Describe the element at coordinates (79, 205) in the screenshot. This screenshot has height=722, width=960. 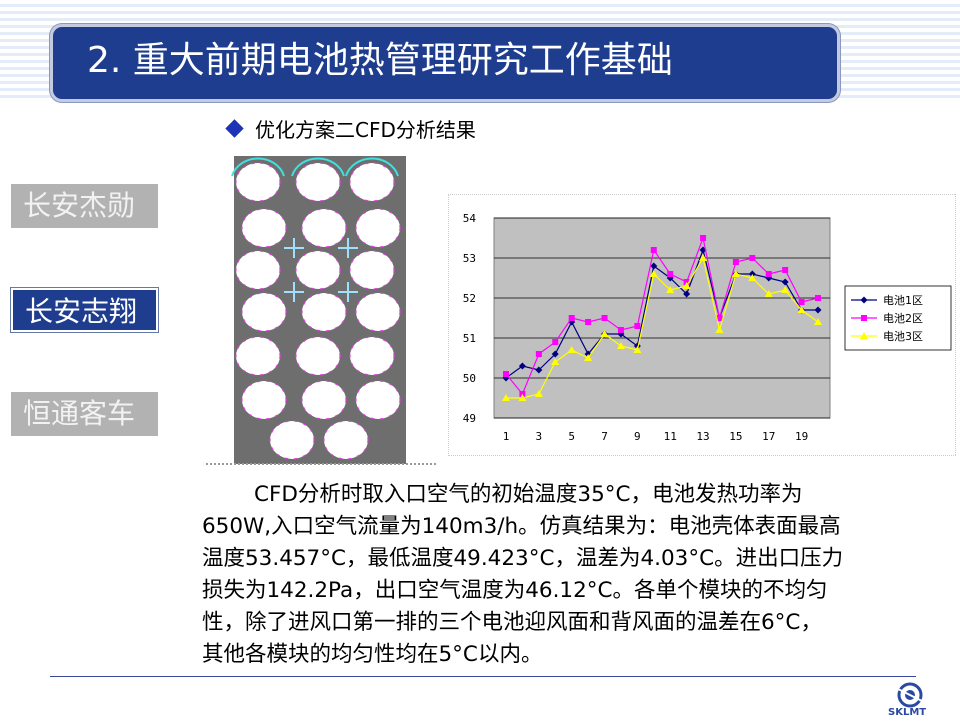
I see `sidebar-item-label: 长安杰勋` at that location.